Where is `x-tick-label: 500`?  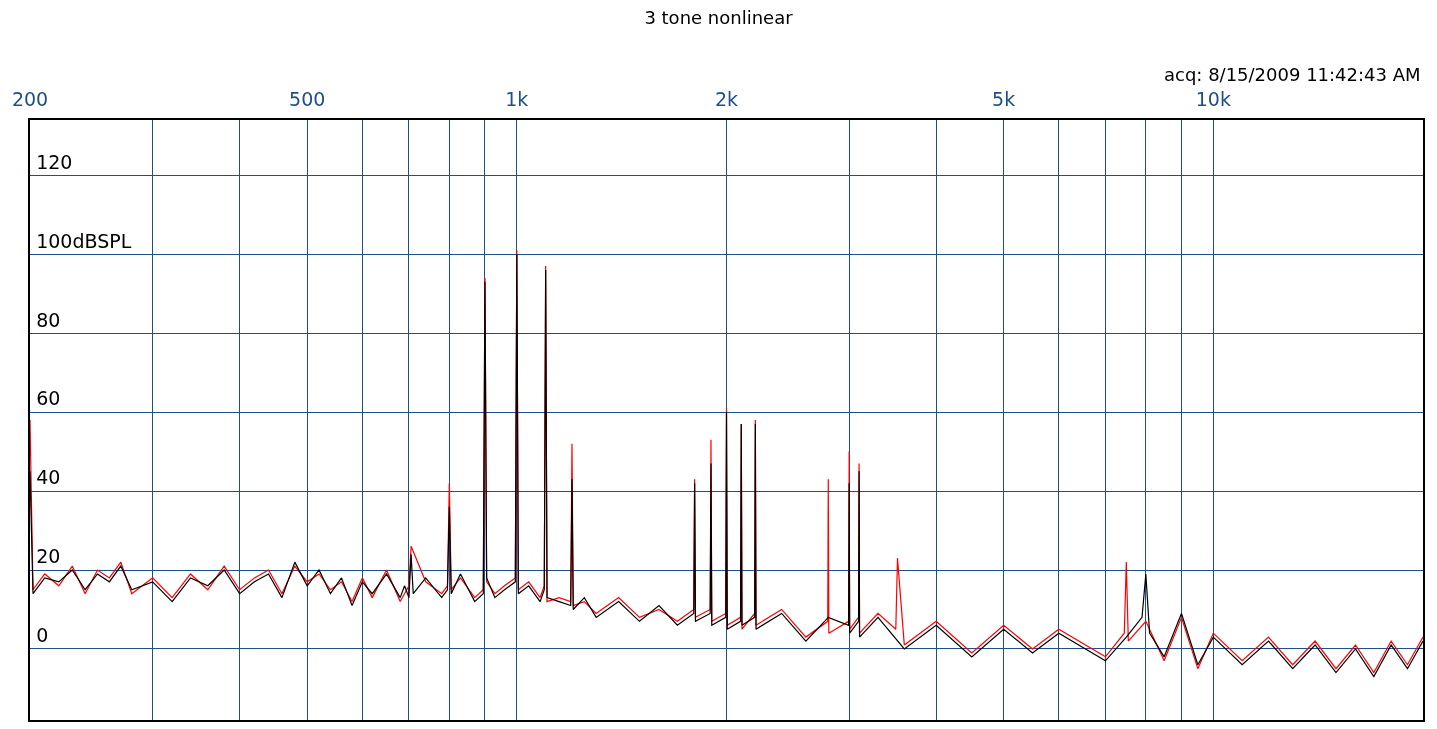 x-tick-label: 500 is located at coordinates (307, 99).